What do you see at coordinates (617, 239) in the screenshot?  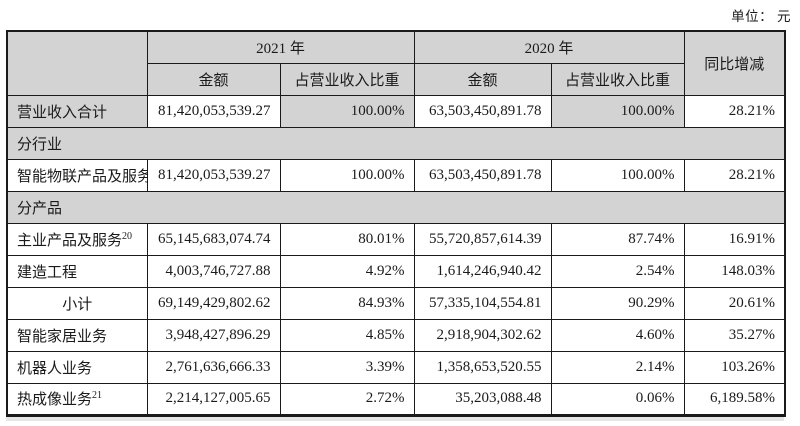 I see `share-2020-cell: 87.74%` at bounding box center [617, 239].